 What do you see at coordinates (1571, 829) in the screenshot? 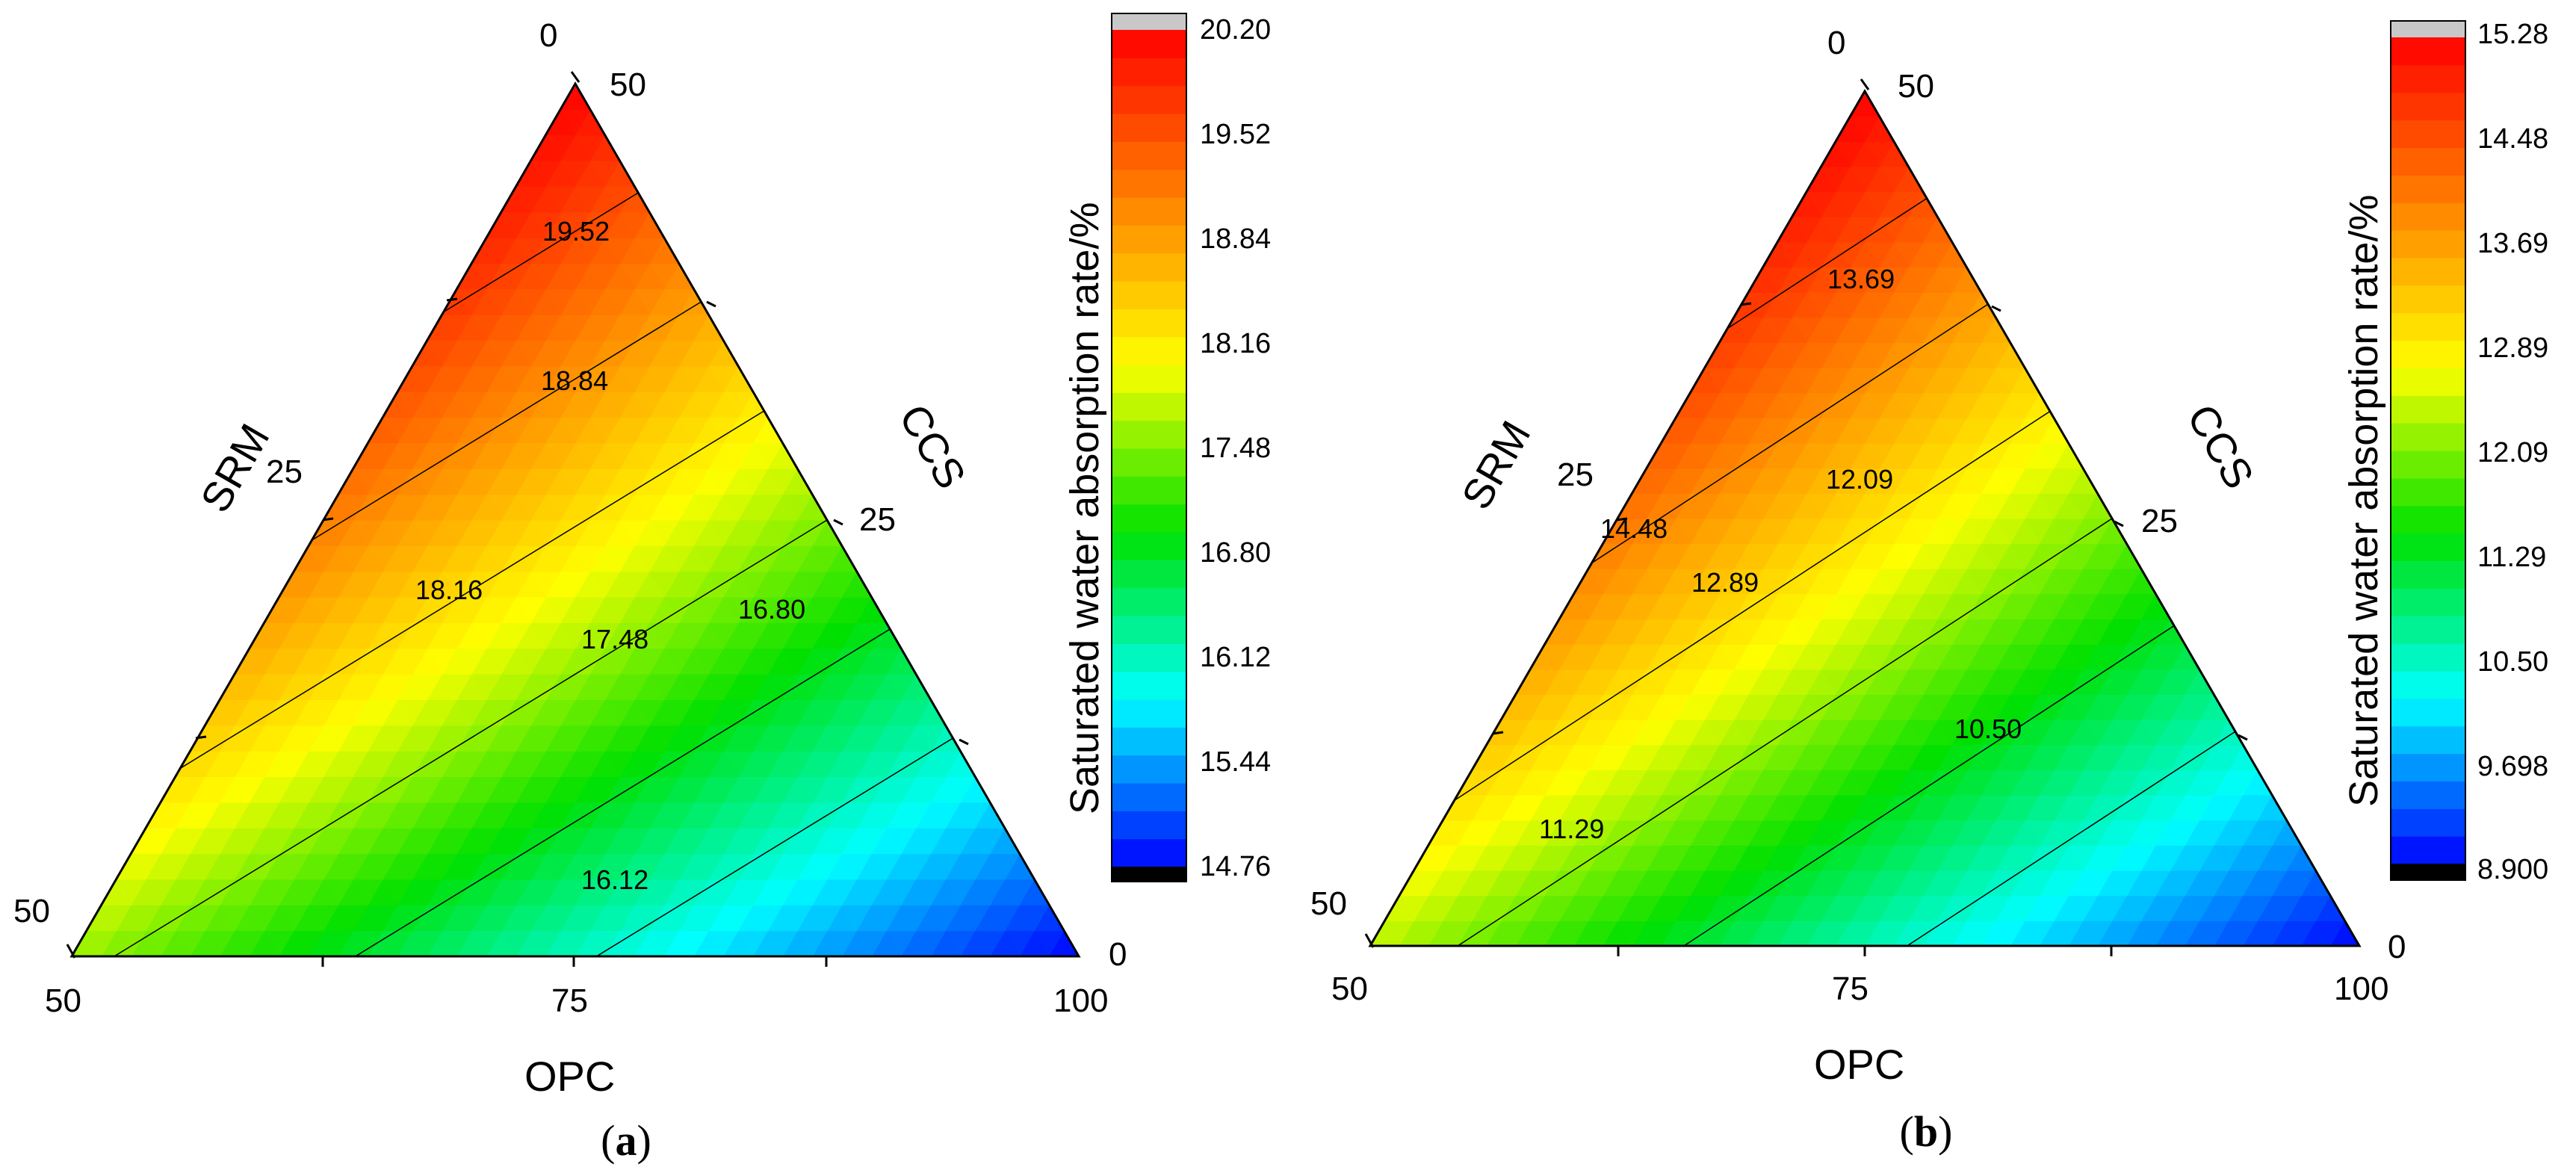
I see `contour-label: 11.29` at bounding box center [1571, 829].